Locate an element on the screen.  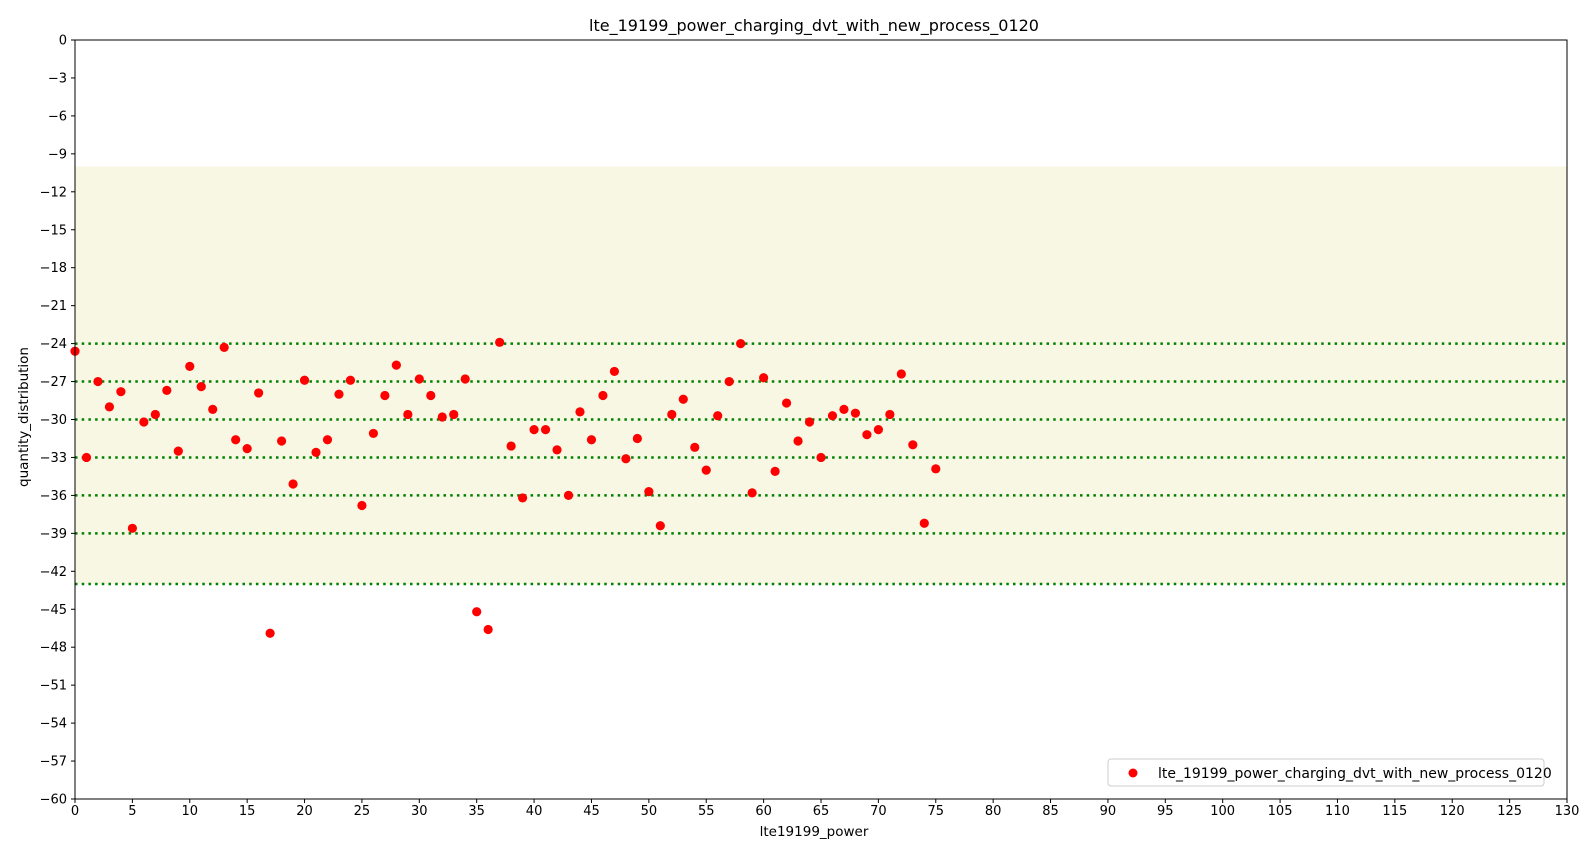
y-tick-label: −18 is located at coordinates (53, 268).